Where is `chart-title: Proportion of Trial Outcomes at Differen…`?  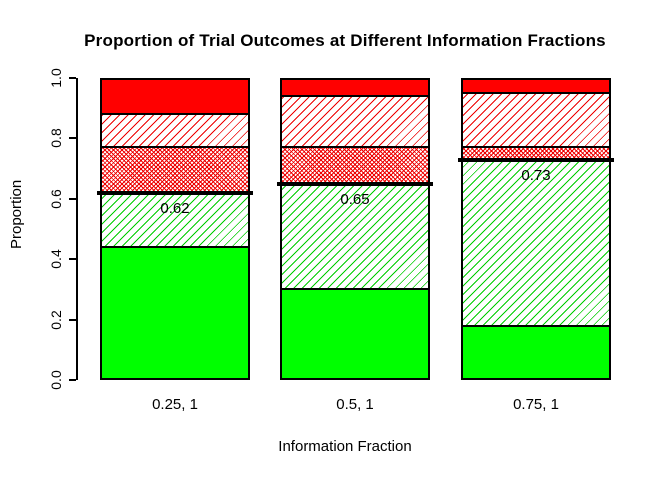 chart-title: Proportion of Trial Outcomes at Differen… is located at coordinates (345, 40).